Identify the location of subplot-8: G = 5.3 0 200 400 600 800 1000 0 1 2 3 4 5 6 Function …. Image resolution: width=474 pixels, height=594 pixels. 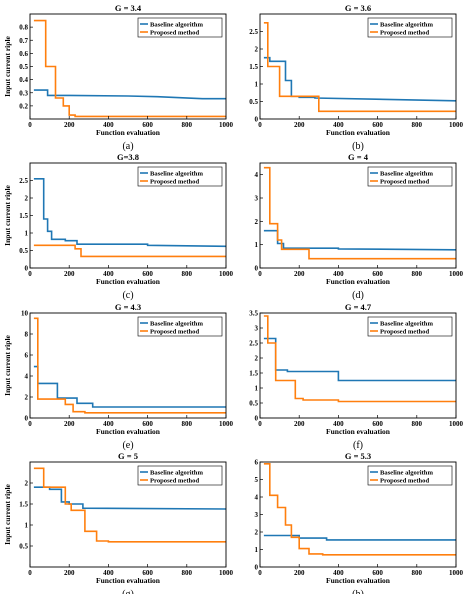
(359, 522).